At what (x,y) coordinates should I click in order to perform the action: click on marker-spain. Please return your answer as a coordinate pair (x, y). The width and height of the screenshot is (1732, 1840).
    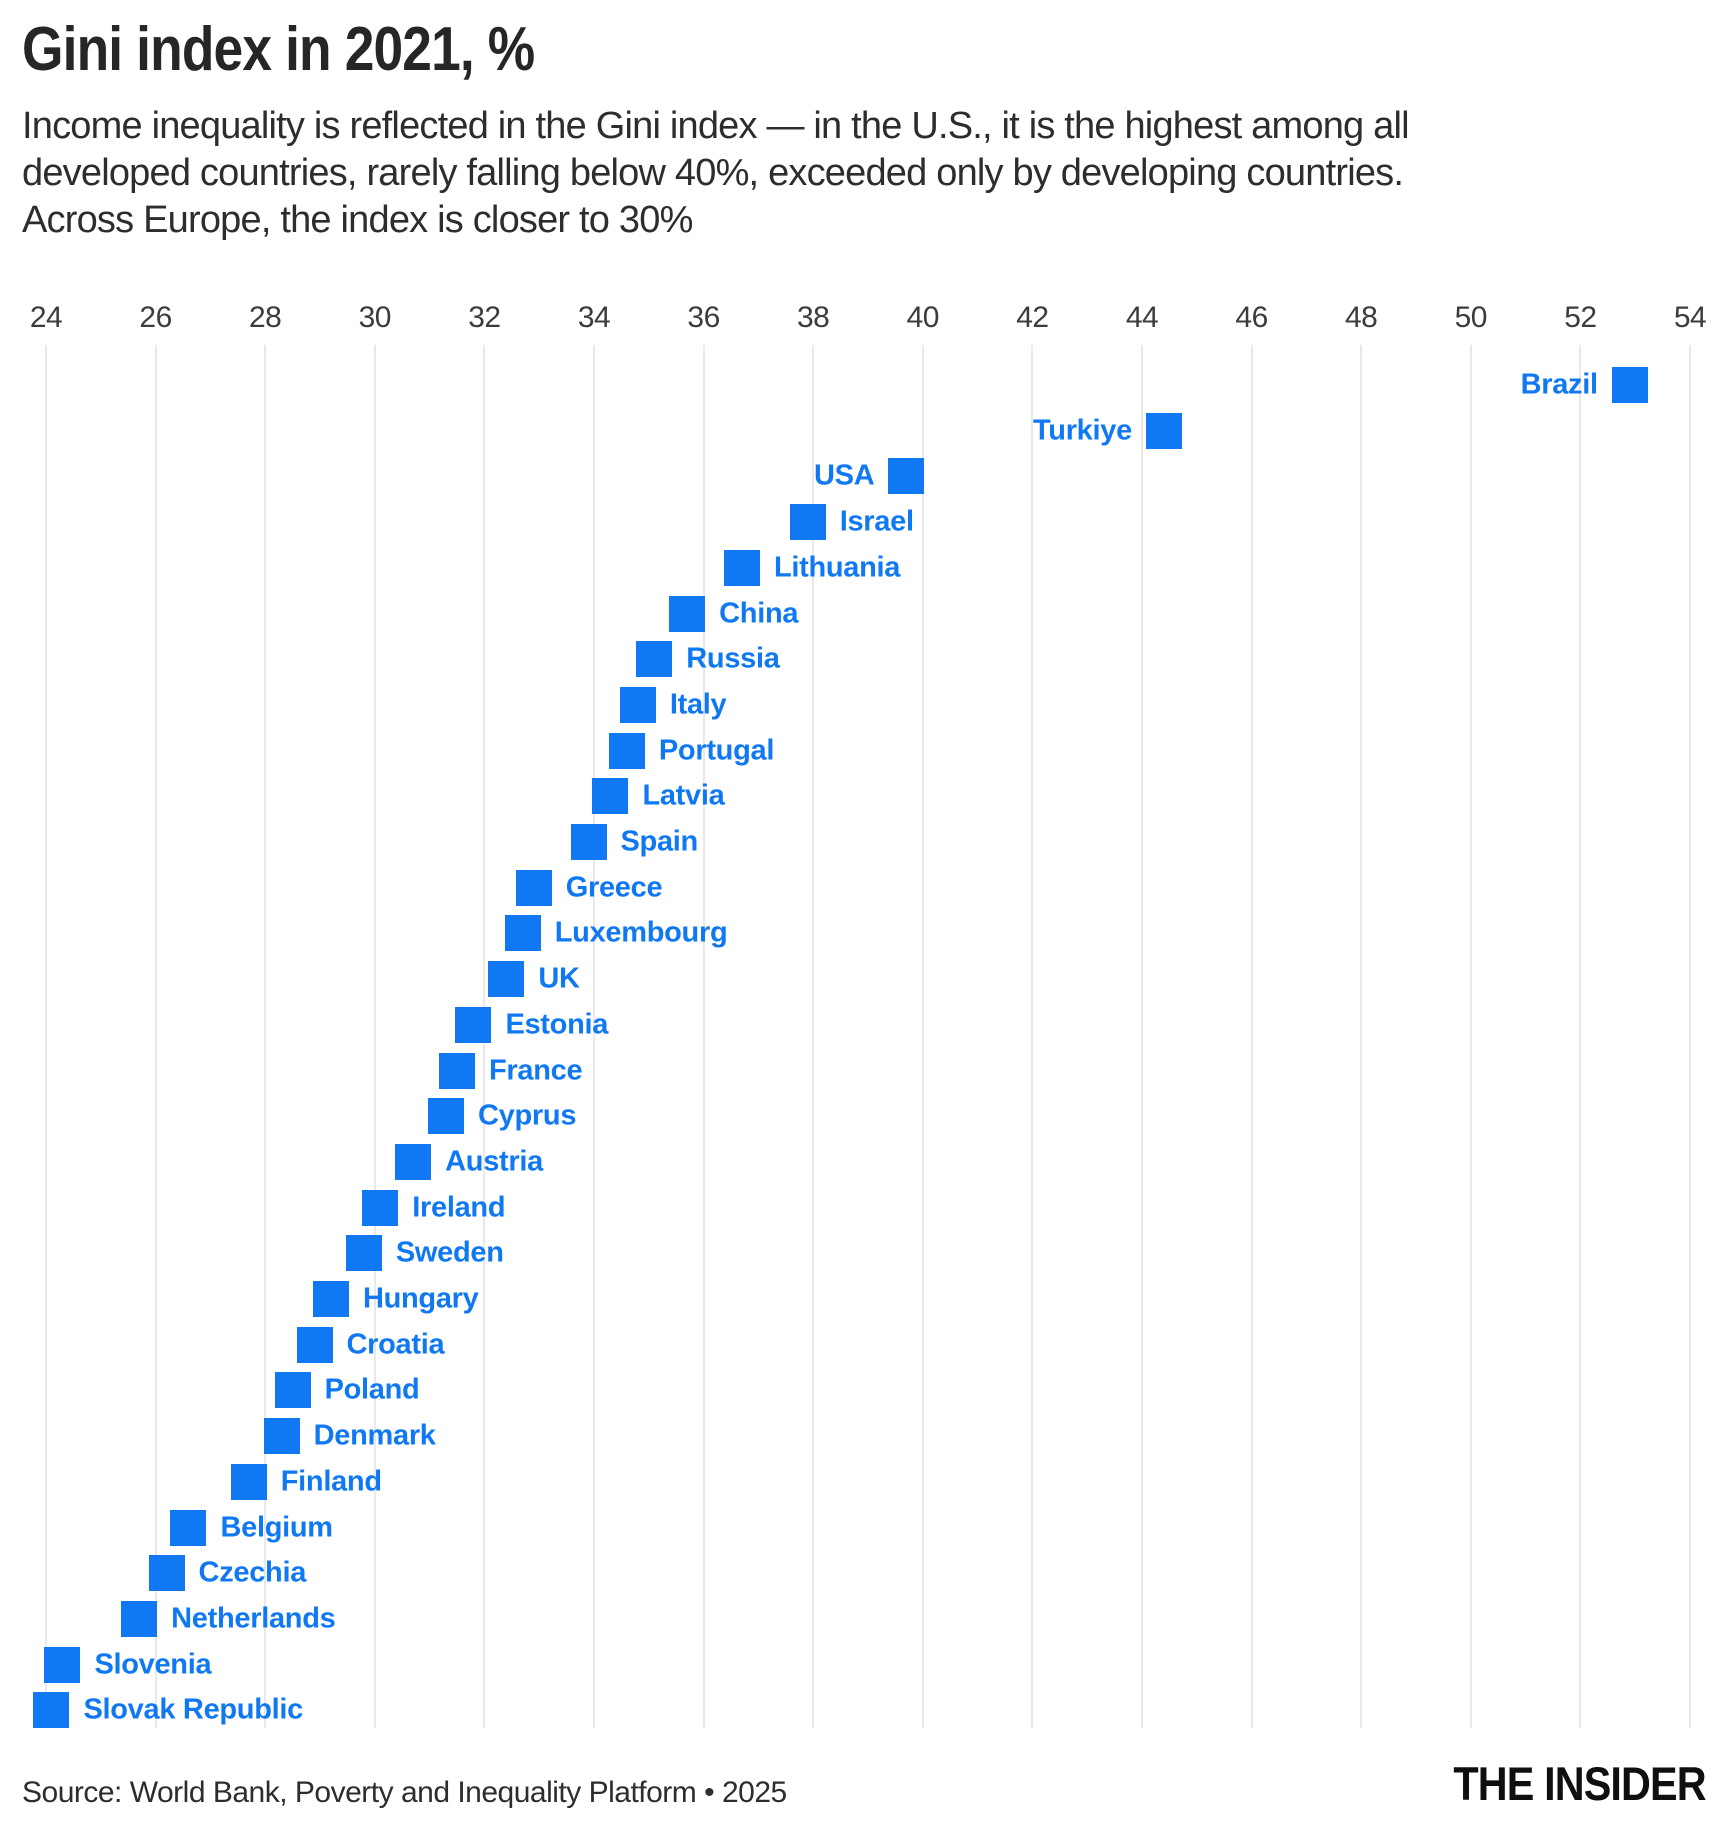
    Looking at the image, I should click on (588, 842).